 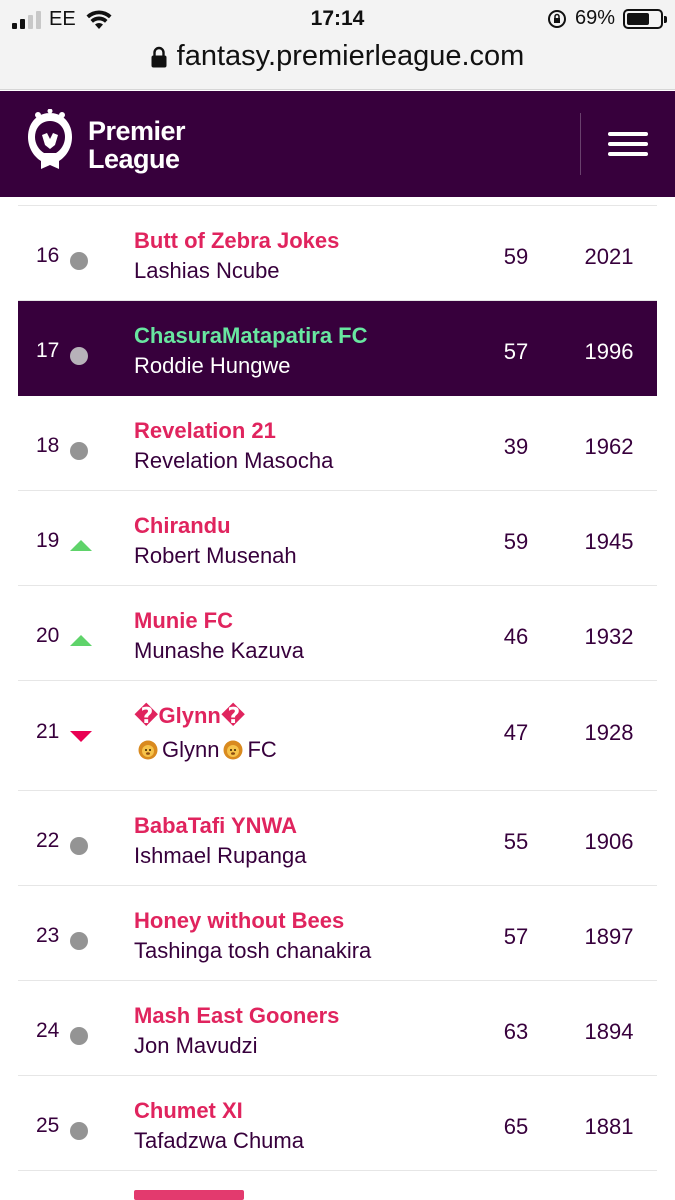 I want to click on manager-name: Munashe Kazuva, so click(x=219, y=650).